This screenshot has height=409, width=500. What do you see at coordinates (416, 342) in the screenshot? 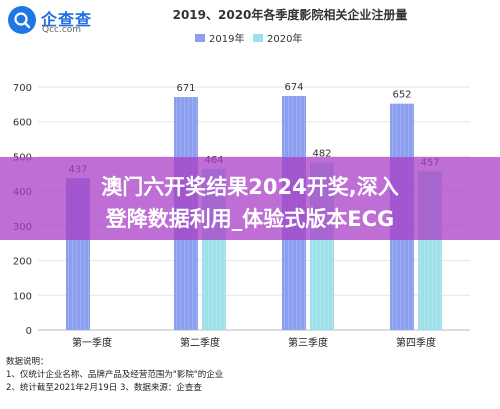
I see `x-tick-label: 第四季度` at bounding box center [416, 342].